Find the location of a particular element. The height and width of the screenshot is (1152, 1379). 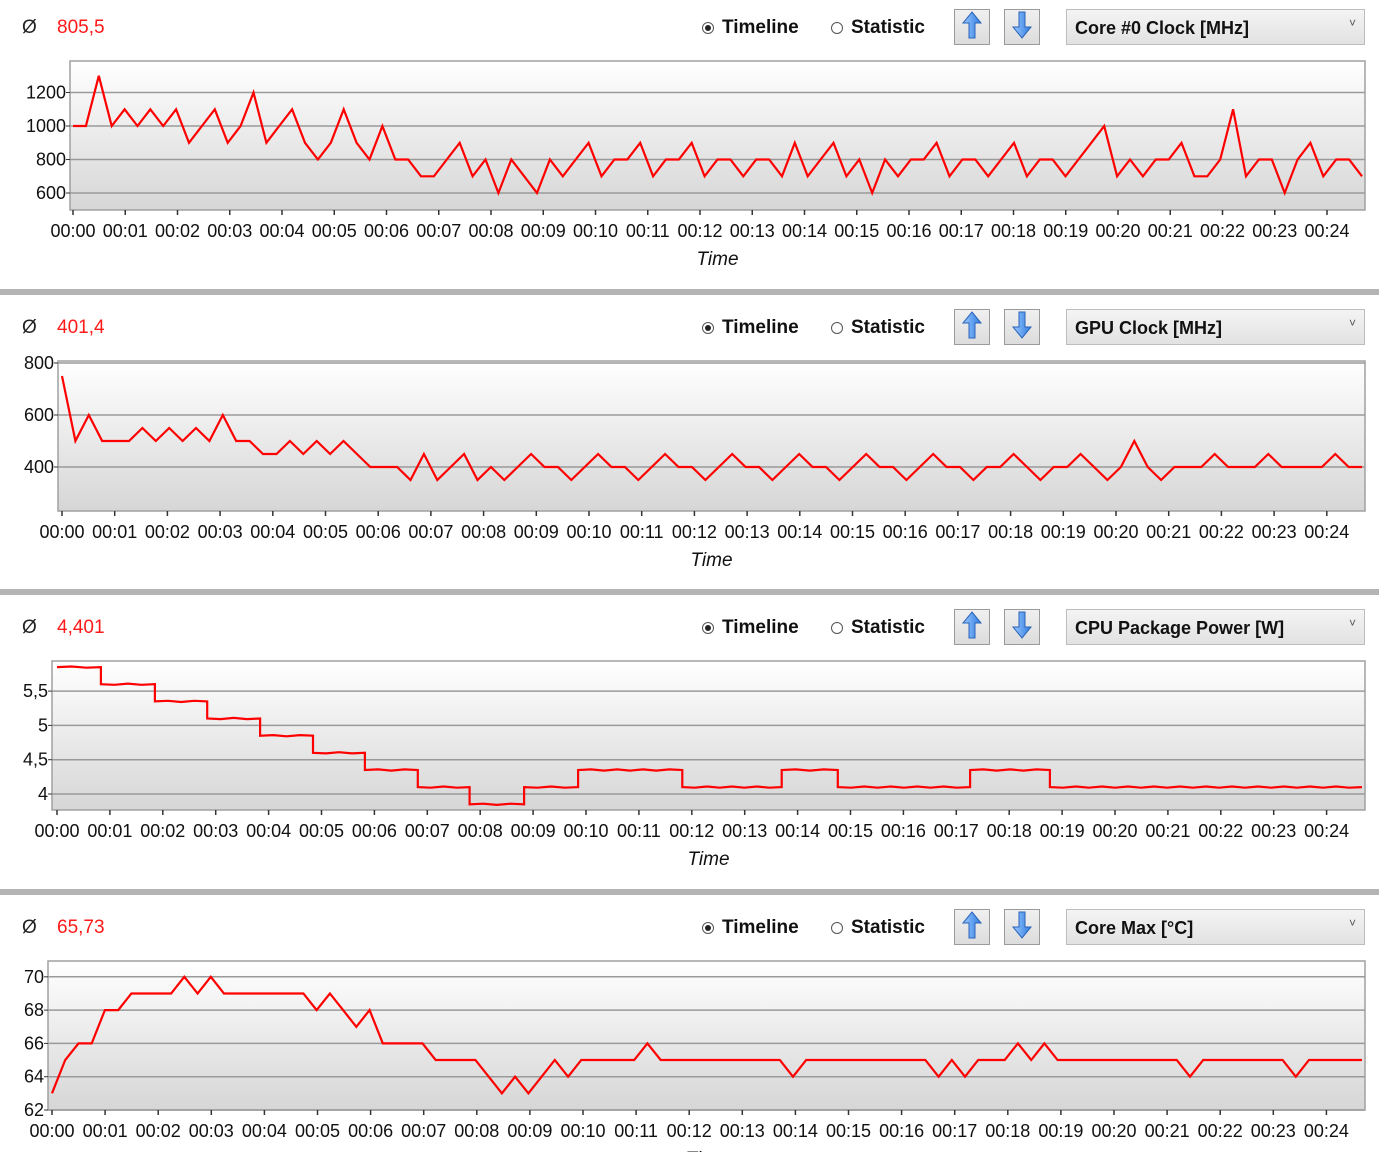

chevron-down-icon: ˅ is located at coordinates (1352, 923).